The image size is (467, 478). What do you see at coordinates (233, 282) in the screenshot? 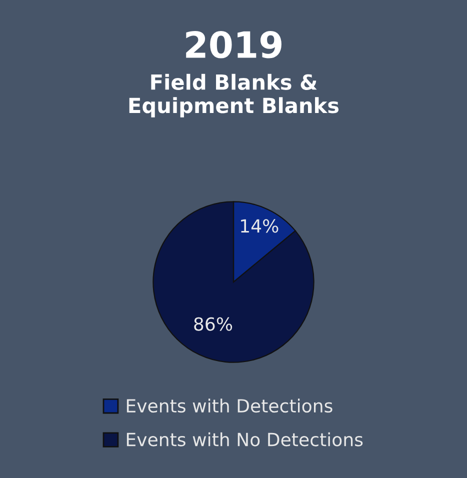
I see `pie-slice` at bounding box center [233, 282].